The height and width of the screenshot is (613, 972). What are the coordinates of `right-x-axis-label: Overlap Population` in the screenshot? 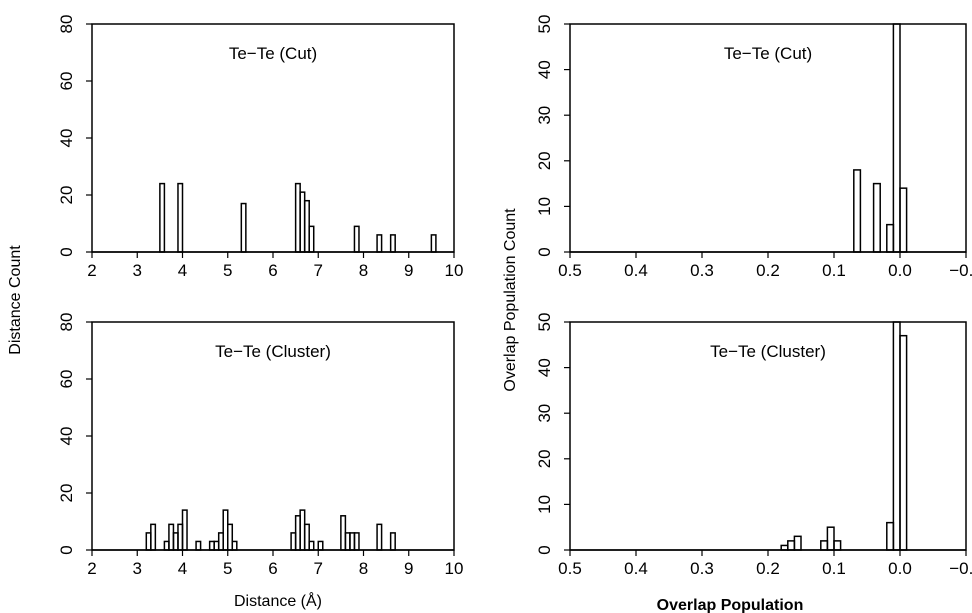 It's located at (730, 605).